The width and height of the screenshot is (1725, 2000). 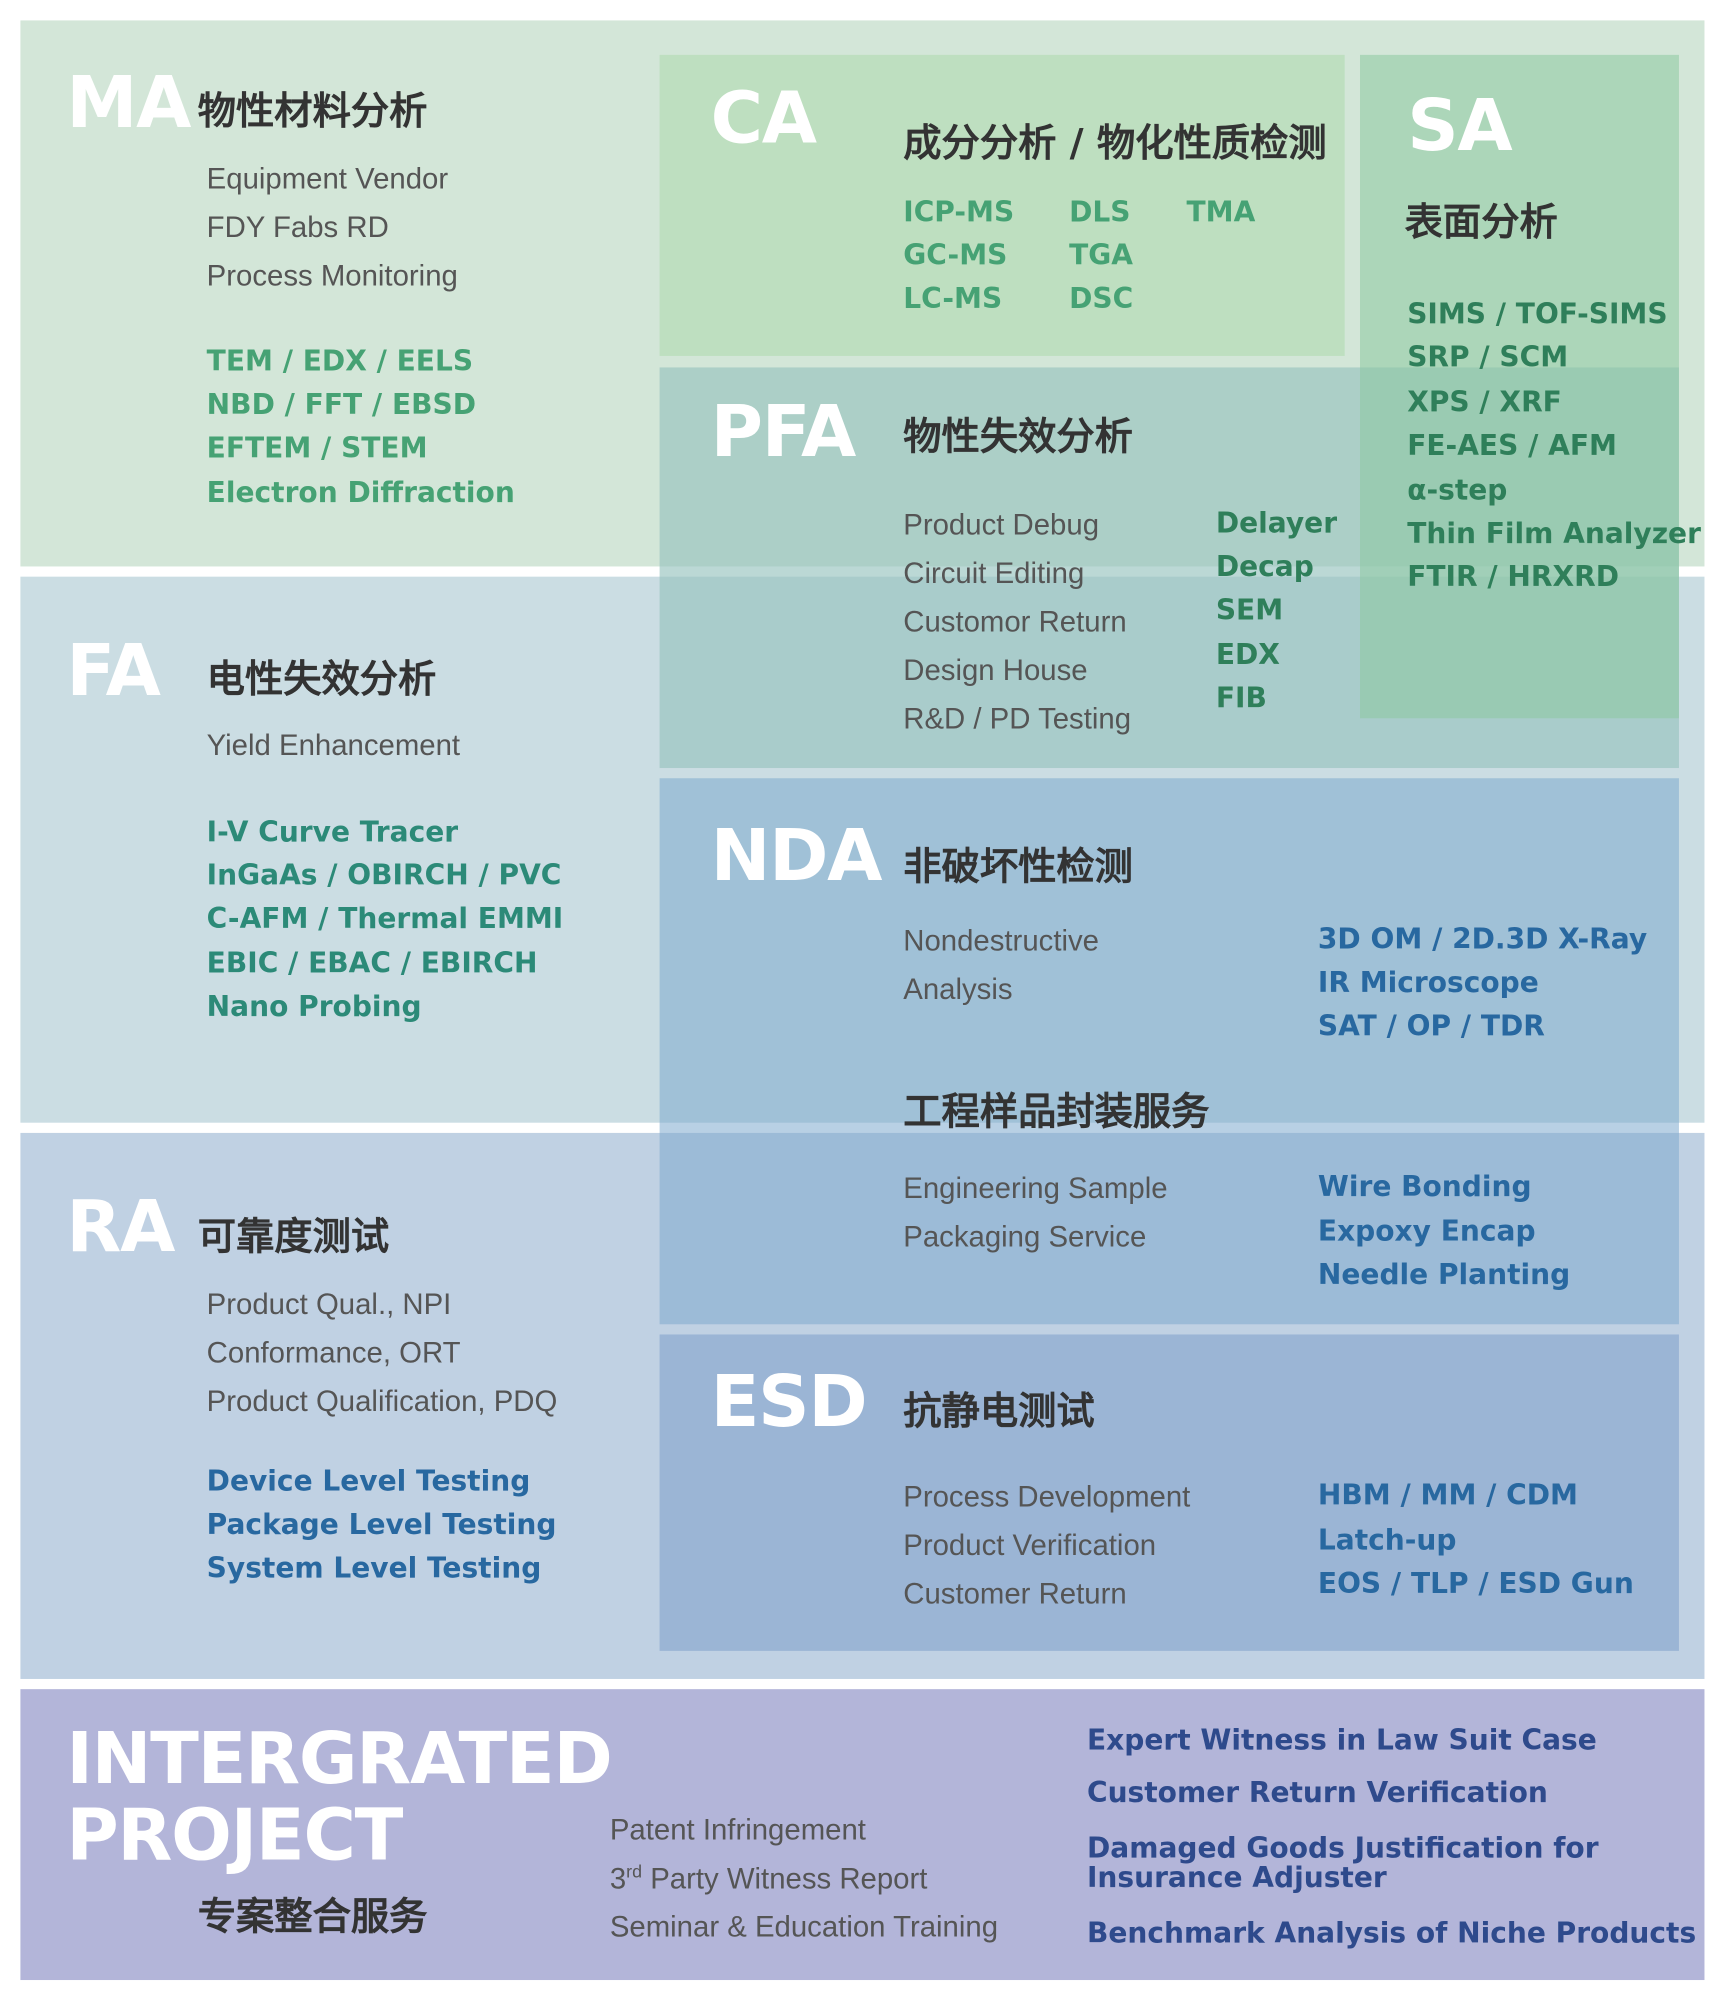 What do you see at coordinates (321, 680) in the screenshot?
I see `section-title: 电性失效分析` at bounding box center [321, 680].